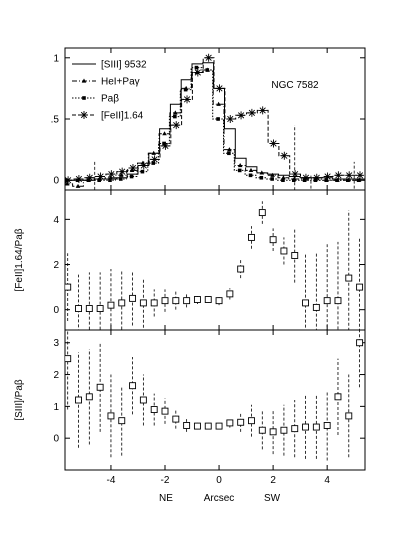 This screenshot has width=415, height=545. What do you see at coordinates (219, 498) in the screenshot?
I see `x-axis-label: Arcsec` at bounding box center [219, 498].